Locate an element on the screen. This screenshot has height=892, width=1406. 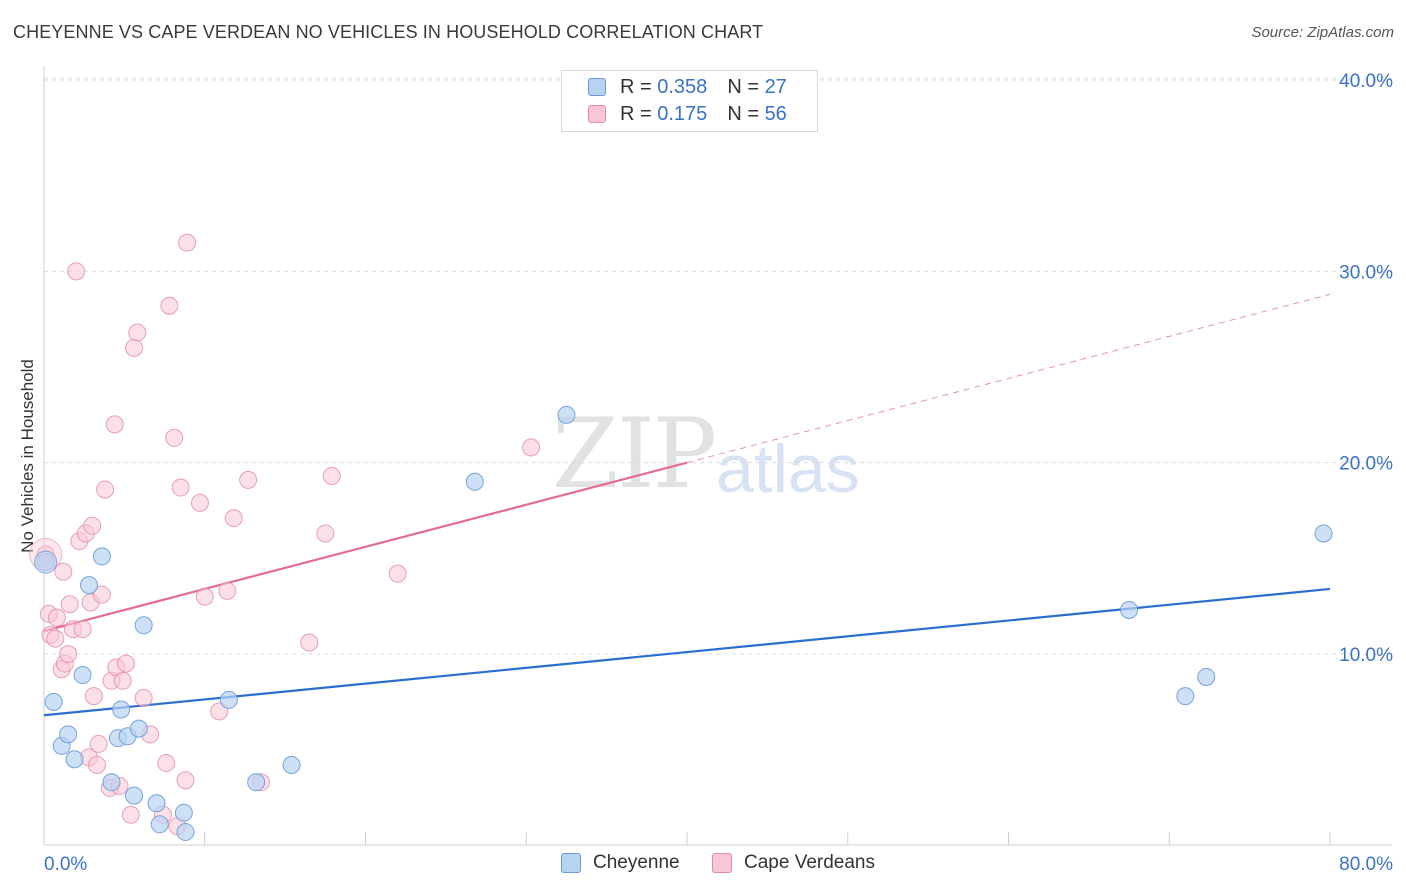
legend-row-cheyenne: R = 0.358 N = 27 is located at coordinates (687, 87).